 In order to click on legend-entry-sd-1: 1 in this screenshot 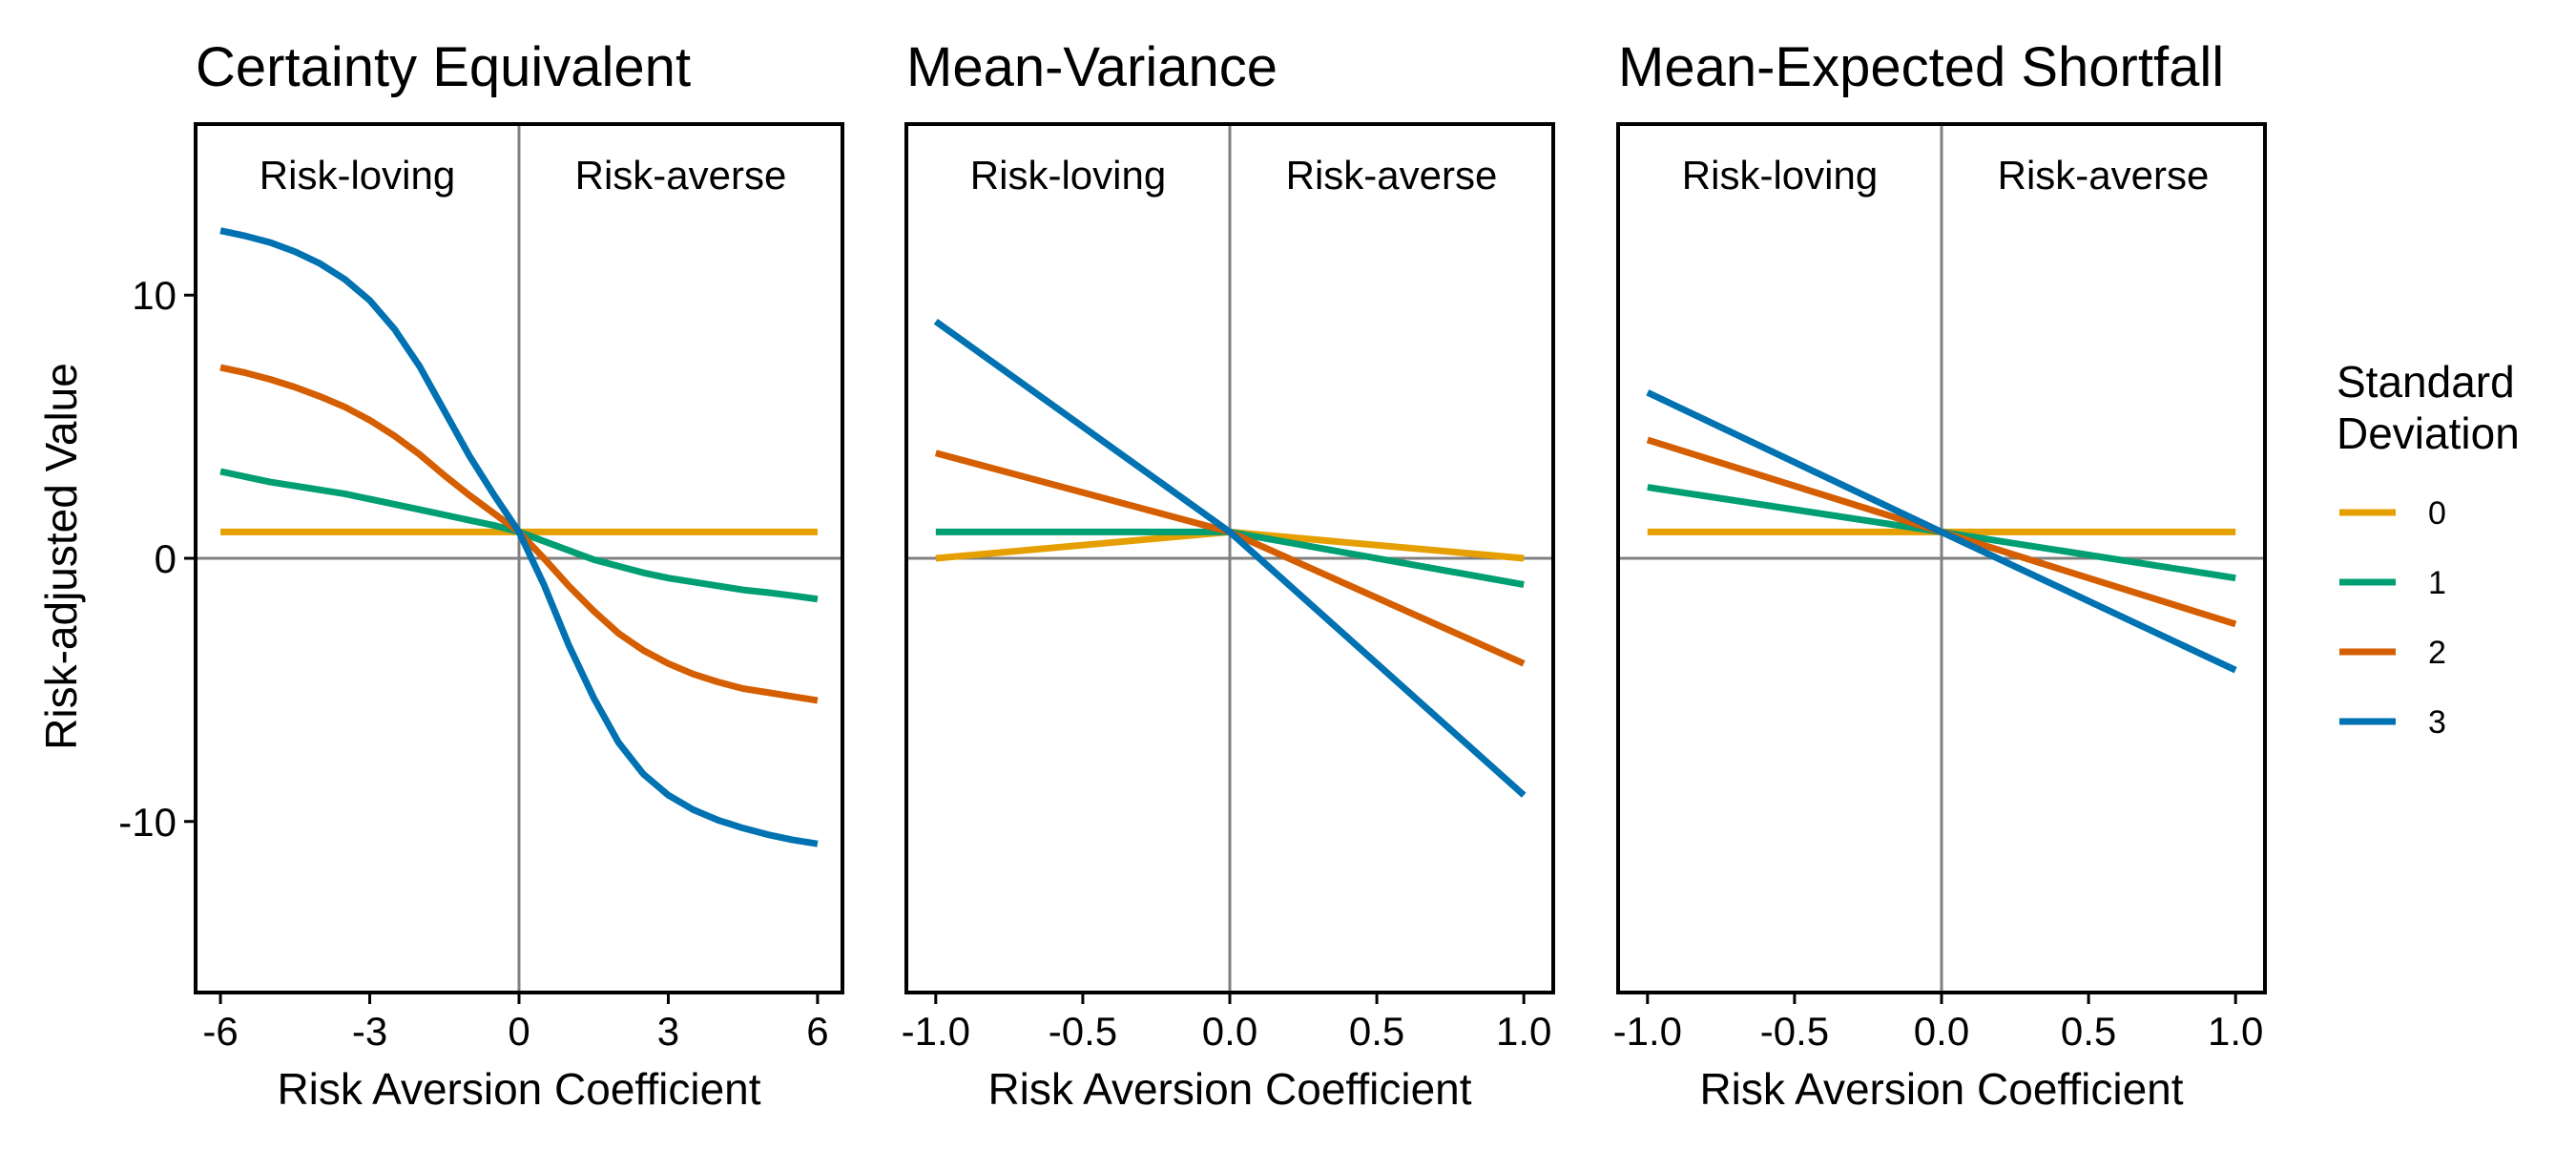, I will do `click(2392, 583)`.